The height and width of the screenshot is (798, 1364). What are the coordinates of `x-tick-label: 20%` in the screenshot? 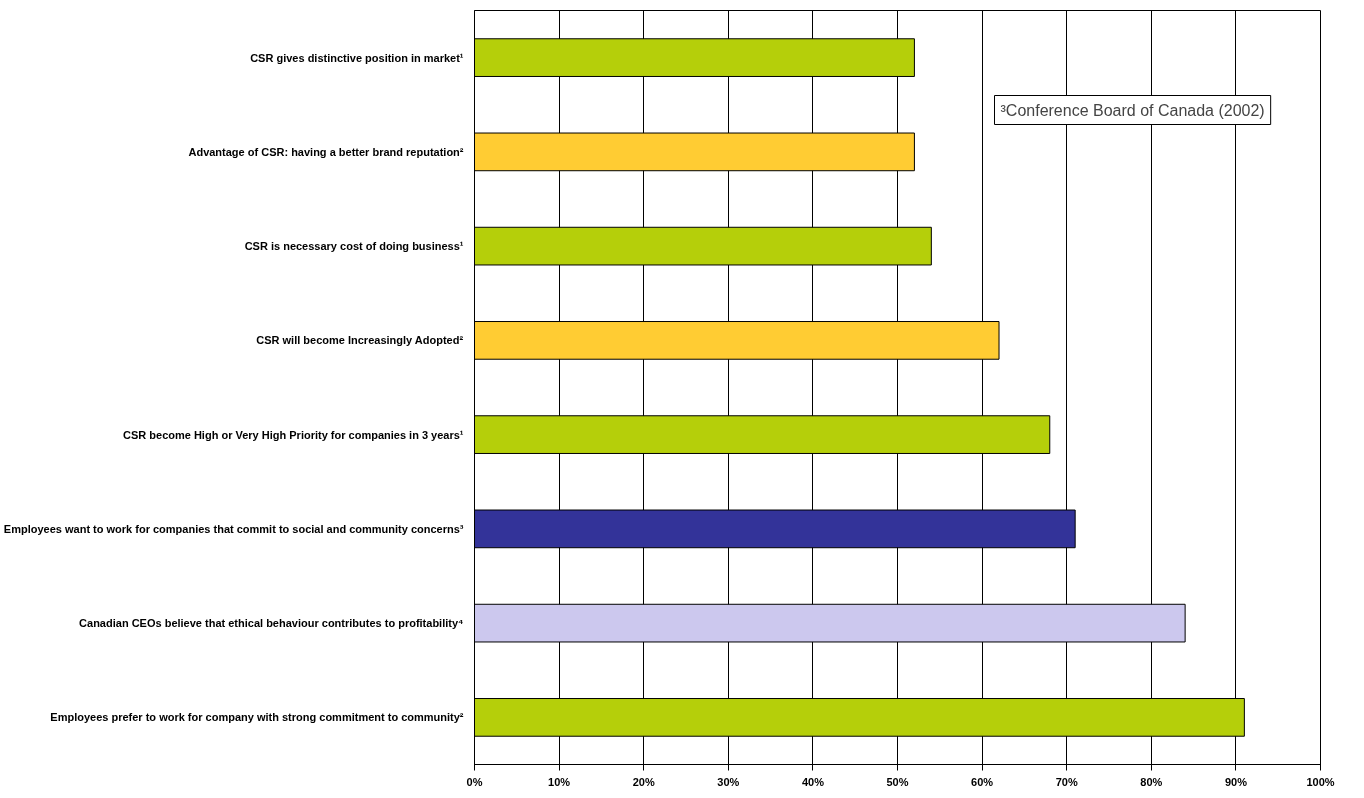 It's located at (643, 781).